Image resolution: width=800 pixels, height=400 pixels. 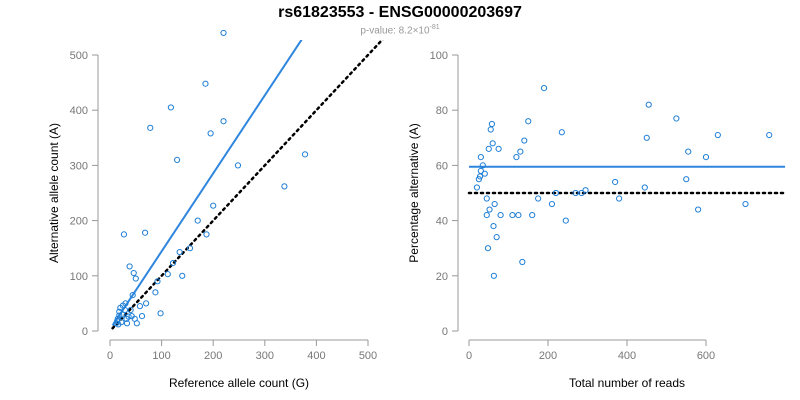 I want to click on right-y-tick-label: 0, so click(x=445, y=332).